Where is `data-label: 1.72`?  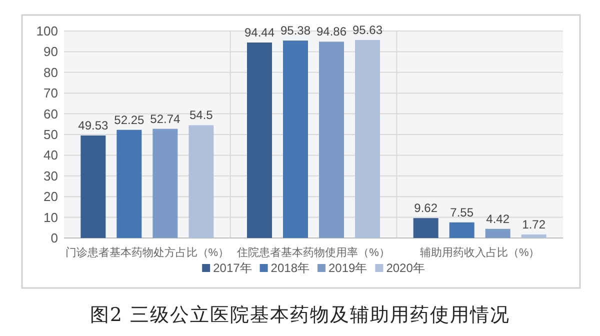 data-label: 1.72 is located at coordinates (534, 224).